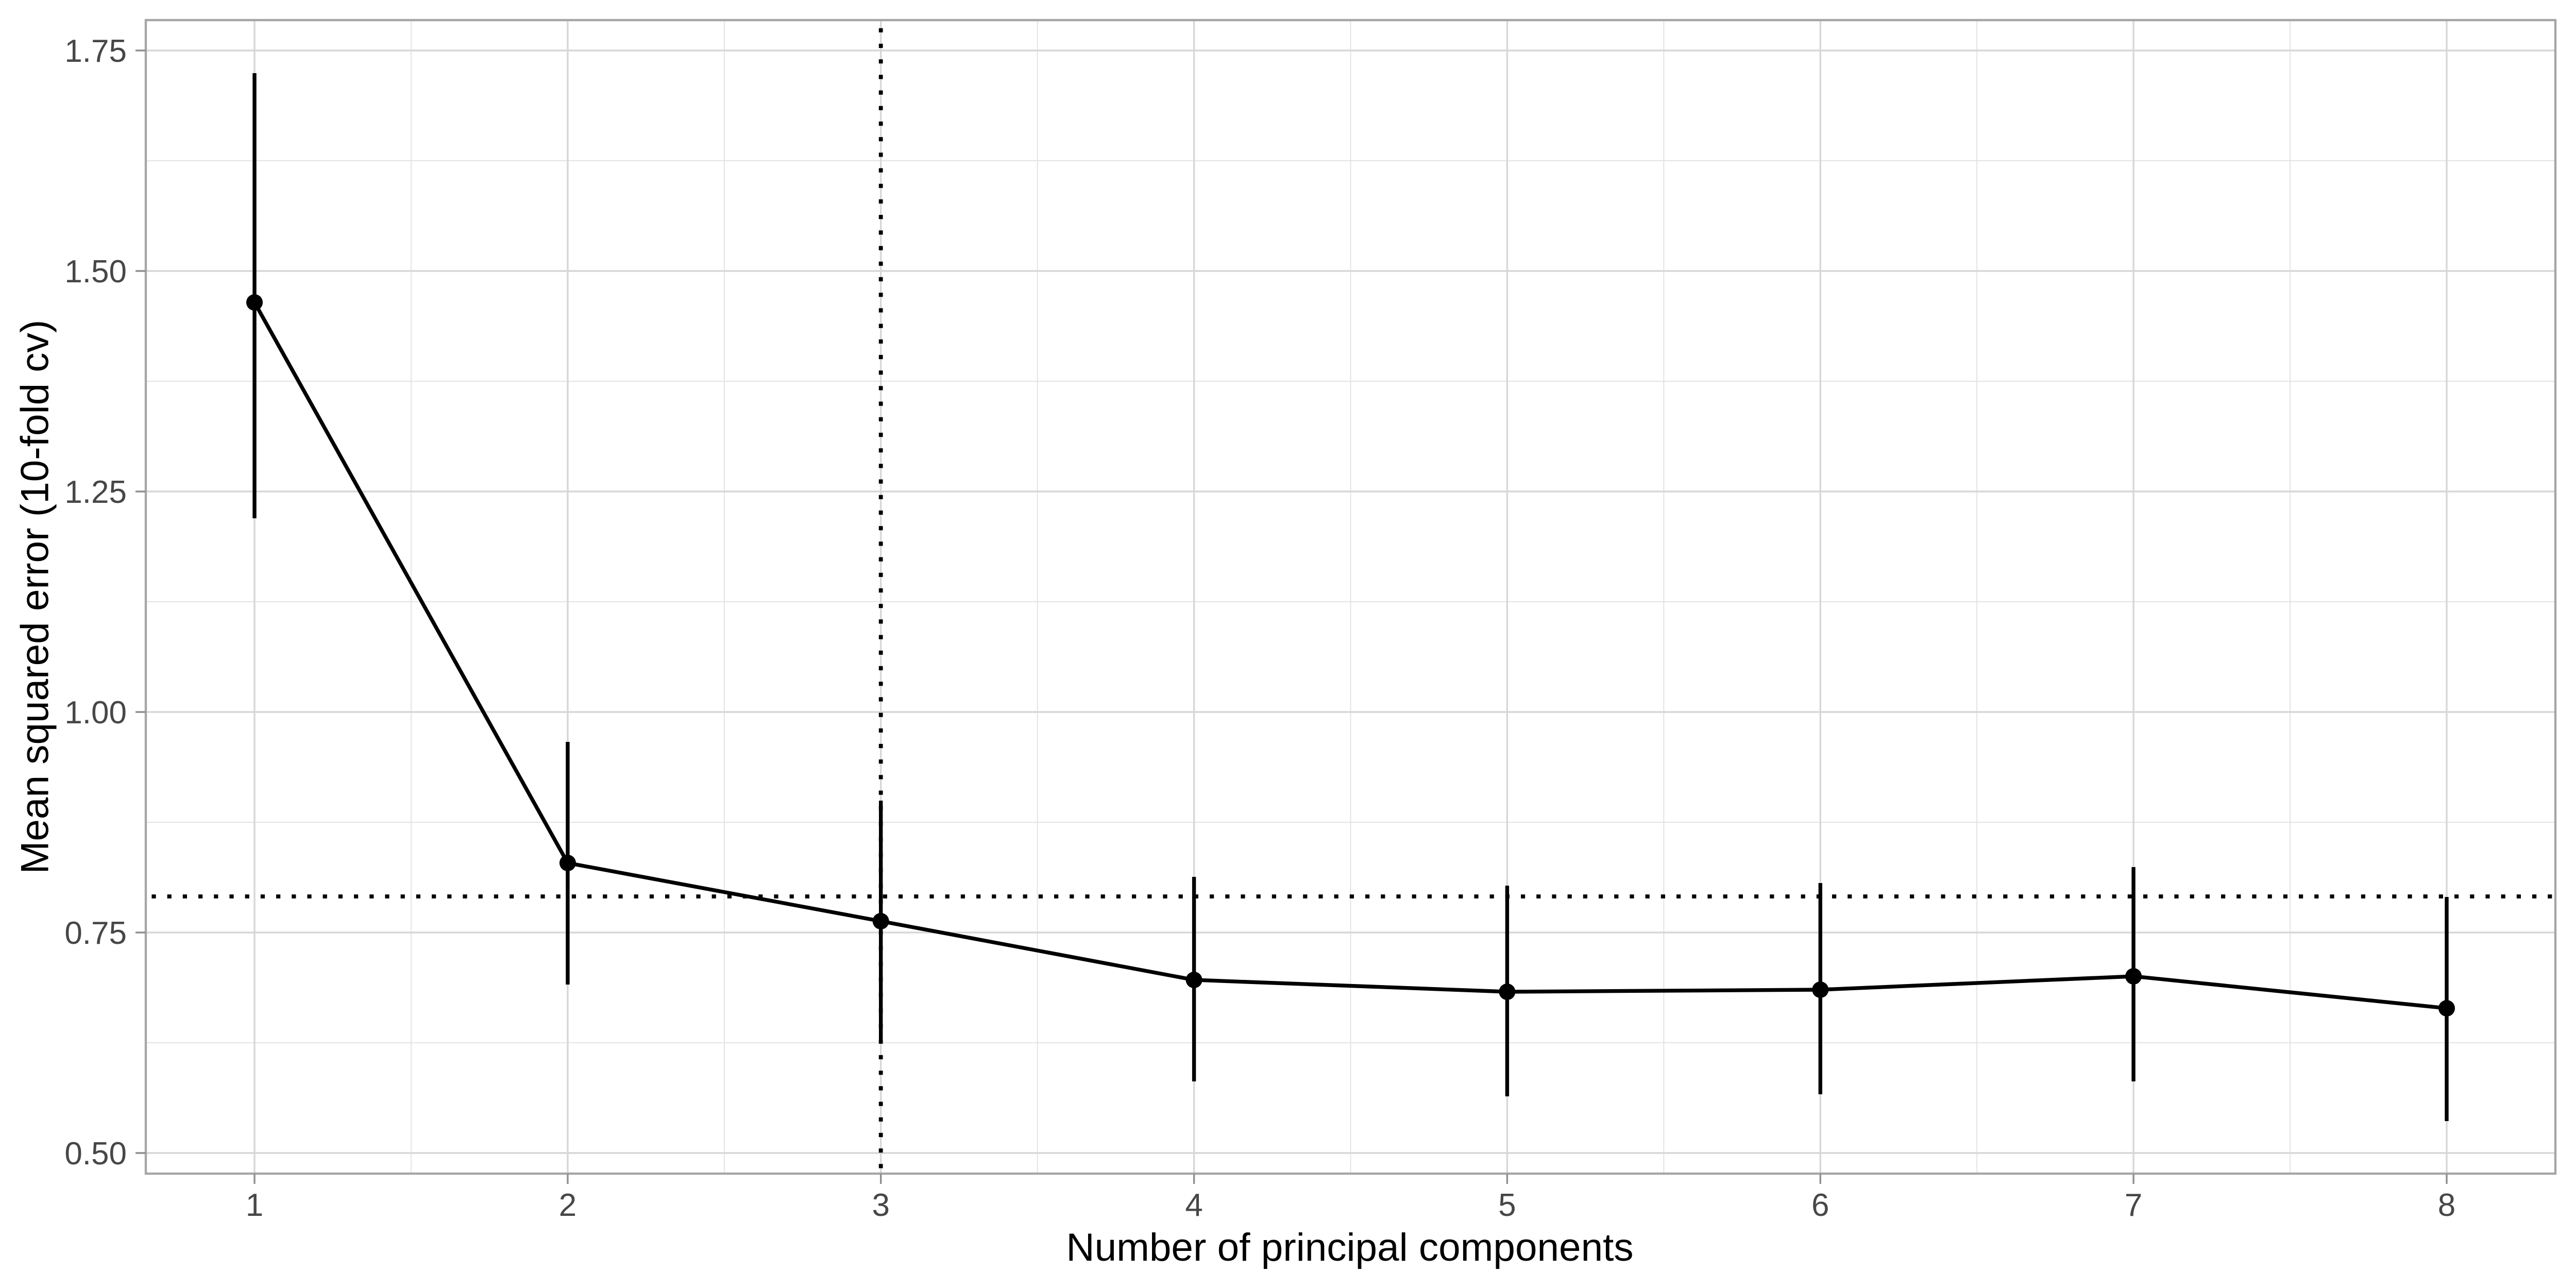 The width and height of the screenshot is (2576, 1288). I want to click on svg-text: 1.00, so click(95, 713).